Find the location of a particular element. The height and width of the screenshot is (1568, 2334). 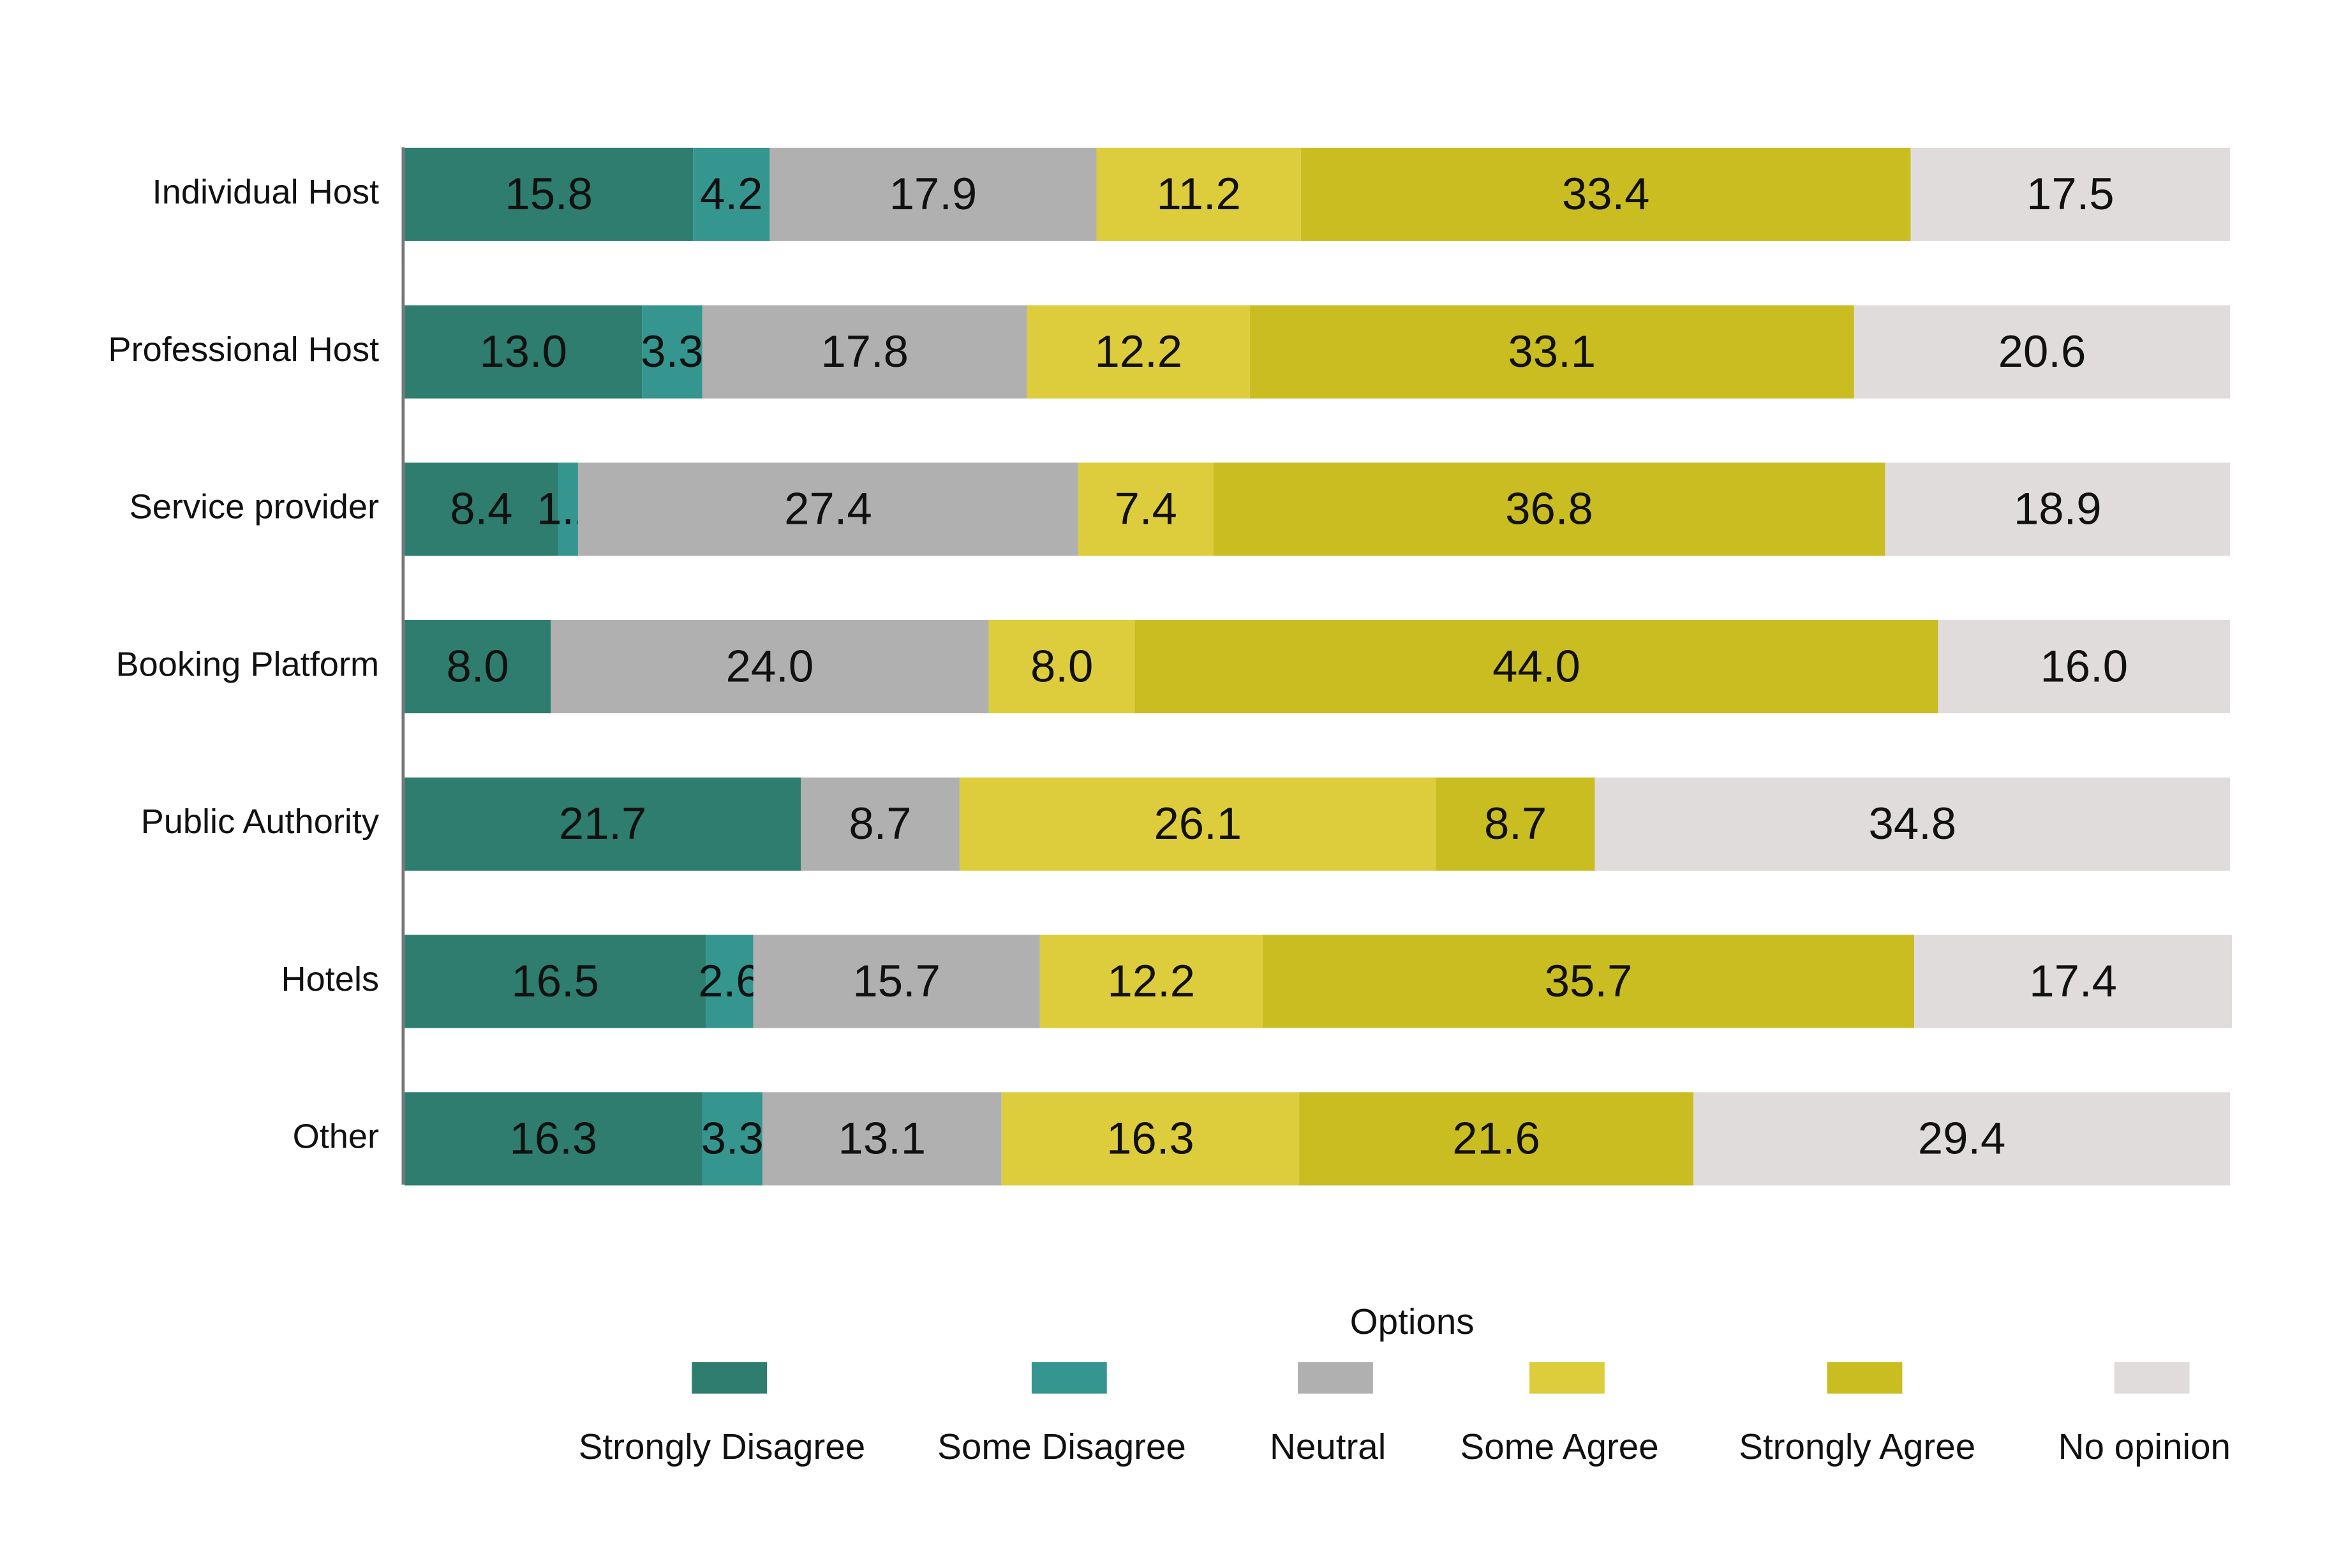

data-label: 13.1 is located at coordinates (882, 1138).